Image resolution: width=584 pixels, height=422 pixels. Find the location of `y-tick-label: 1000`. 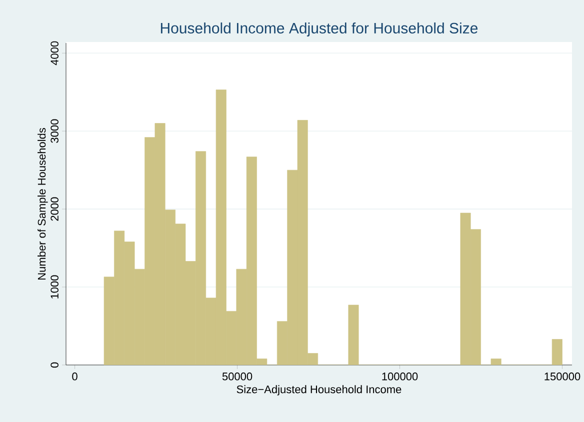

y-tick-label: 1000 is located at coordinates (54, 286).